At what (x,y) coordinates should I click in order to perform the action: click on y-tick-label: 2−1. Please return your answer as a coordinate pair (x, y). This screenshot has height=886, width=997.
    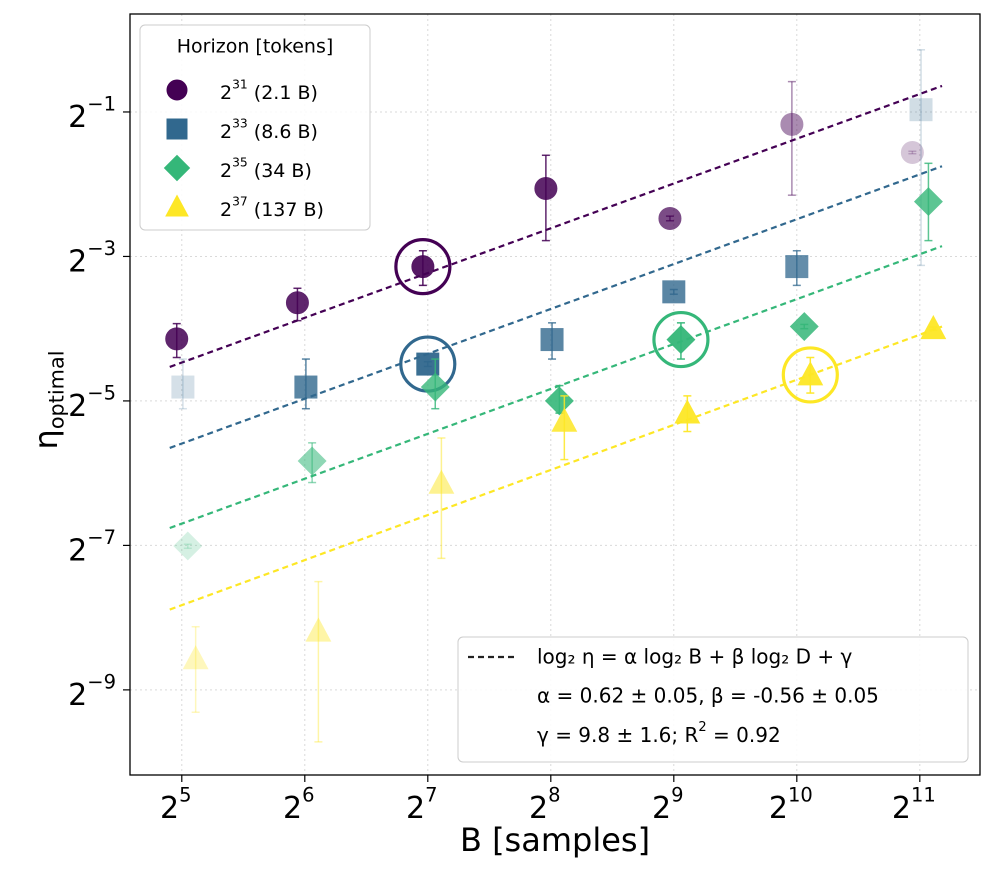
    Looking at the image, I should click on (92, 113).